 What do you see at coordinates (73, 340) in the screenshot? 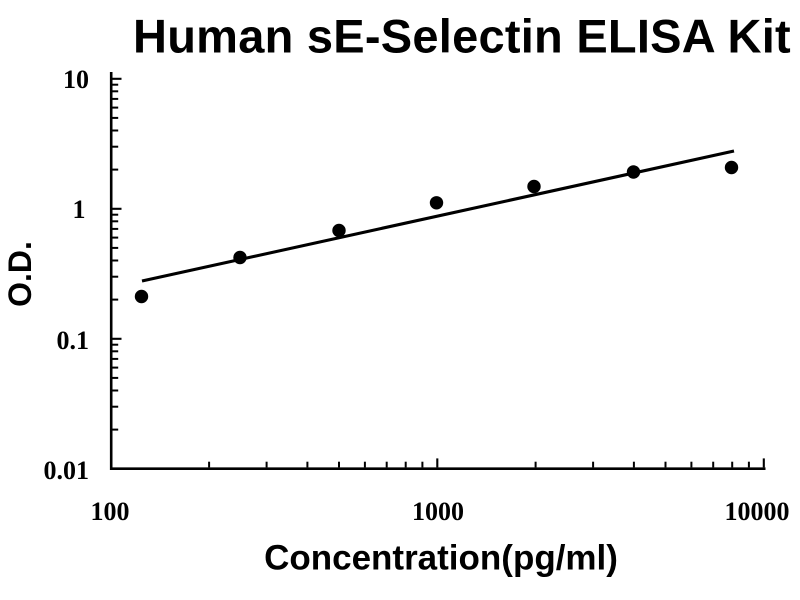
I see `svg-text: 0.1` at bounding box center [73, 340].